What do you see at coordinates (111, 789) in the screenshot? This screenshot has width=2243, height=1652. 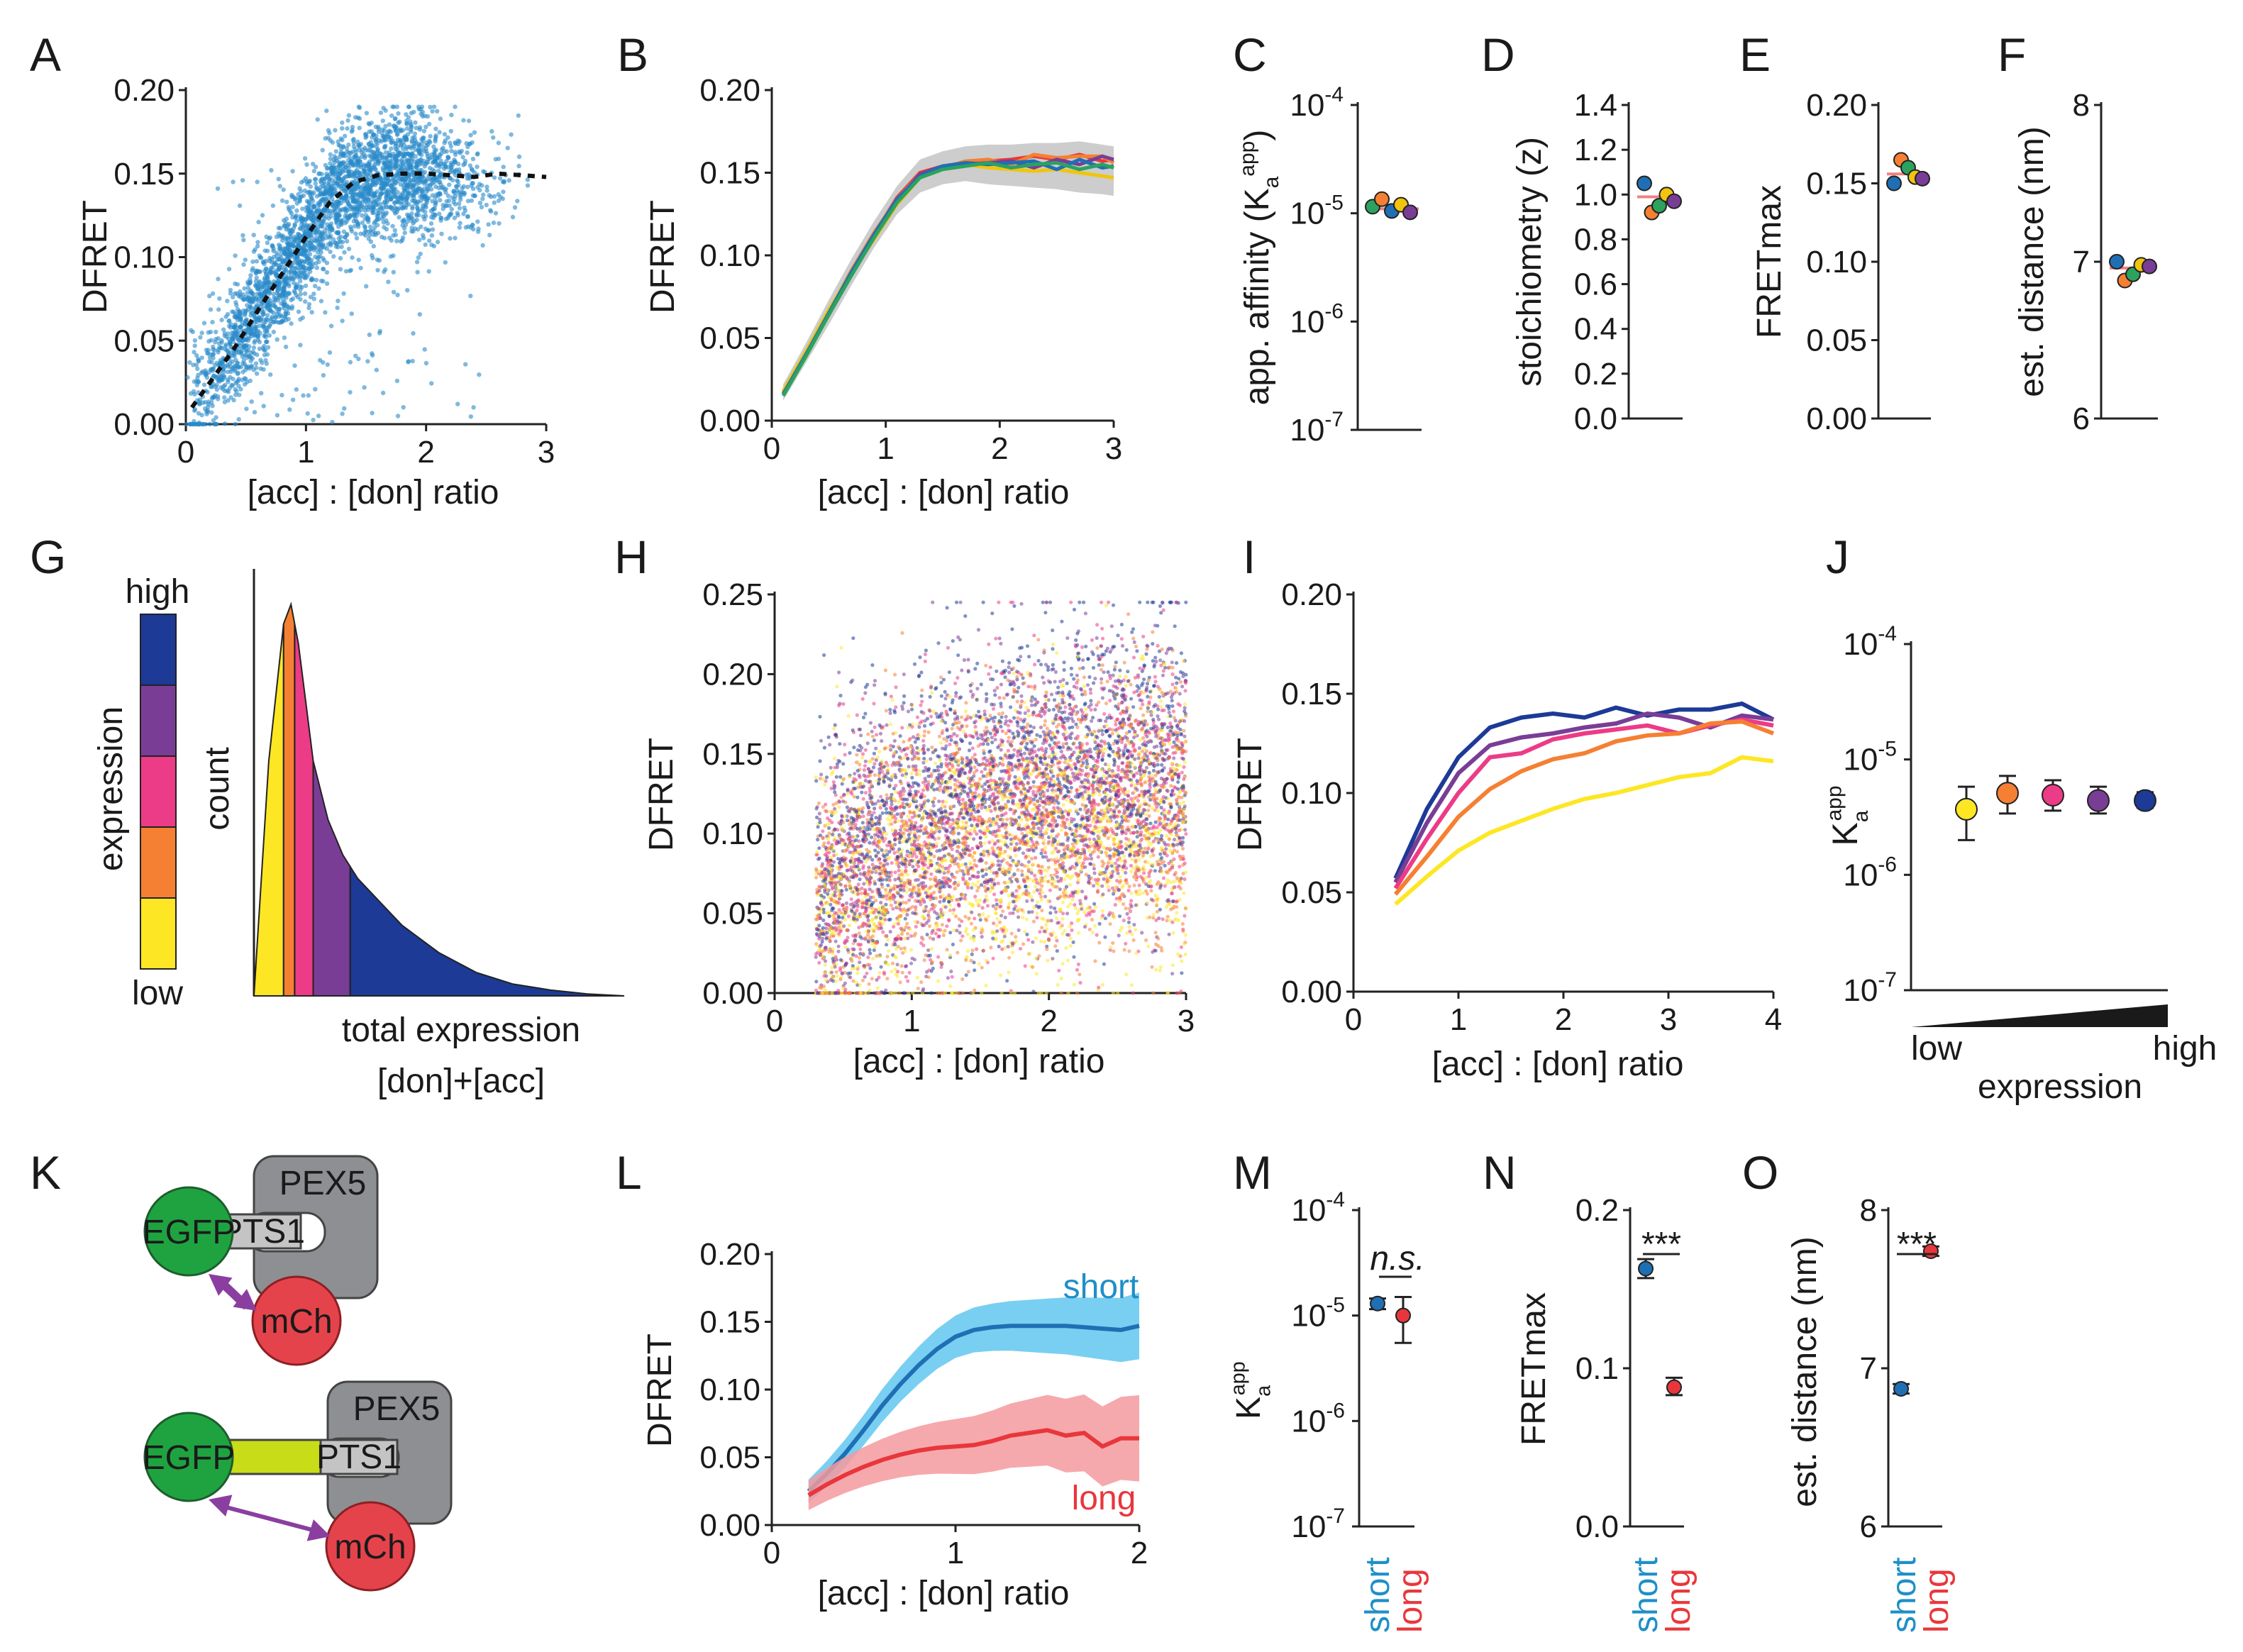 I see `y-axis-label: expression` at bounding box center [111, 789].